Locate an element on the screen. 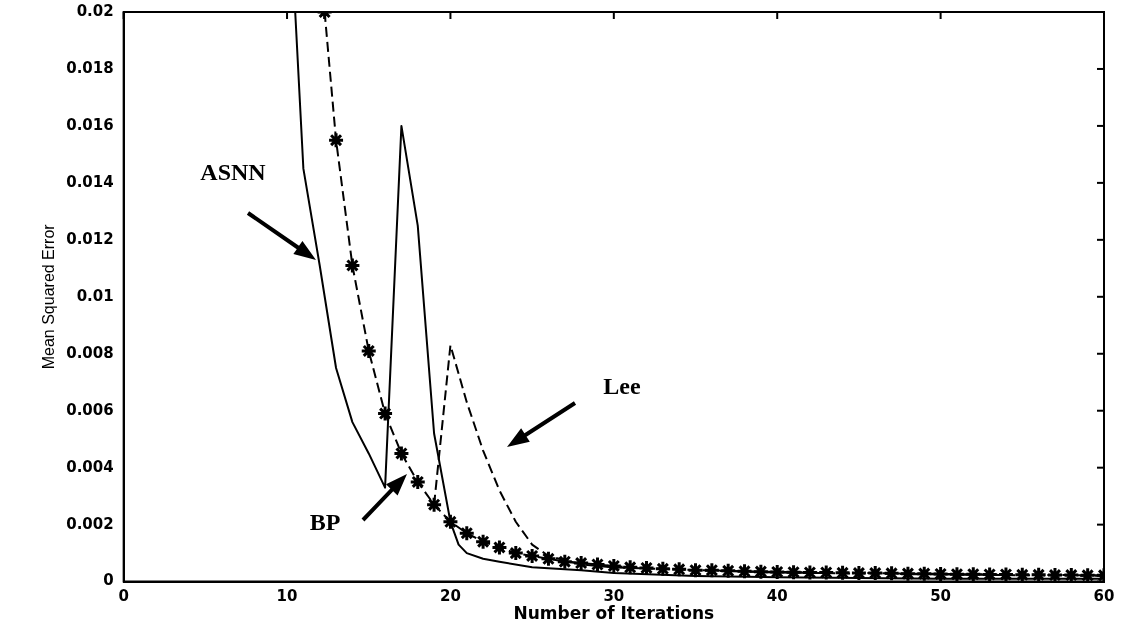 The height and width of the screenshot is (627, 1130). y-tick-label: 0.02 is located at coordinates (95, 10).